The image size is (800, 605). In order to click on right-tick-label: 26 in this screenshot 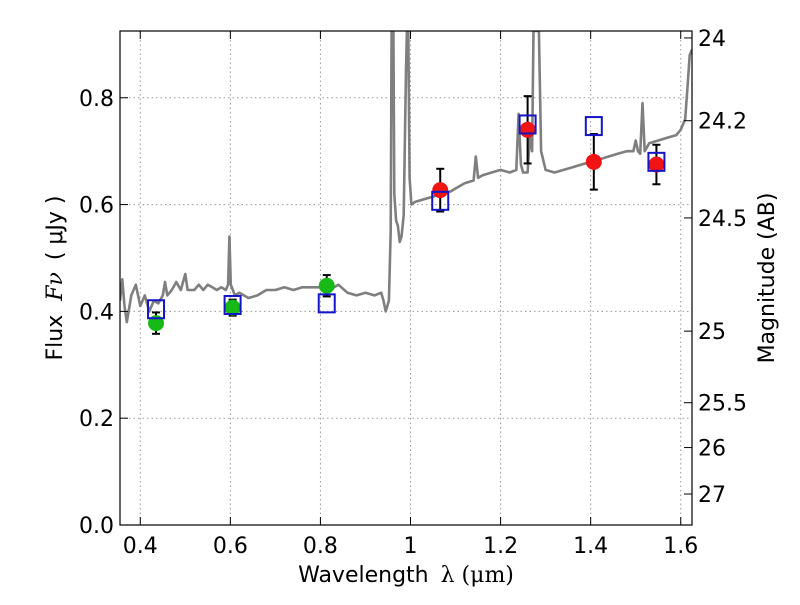, I will do `click(712, 449)`.